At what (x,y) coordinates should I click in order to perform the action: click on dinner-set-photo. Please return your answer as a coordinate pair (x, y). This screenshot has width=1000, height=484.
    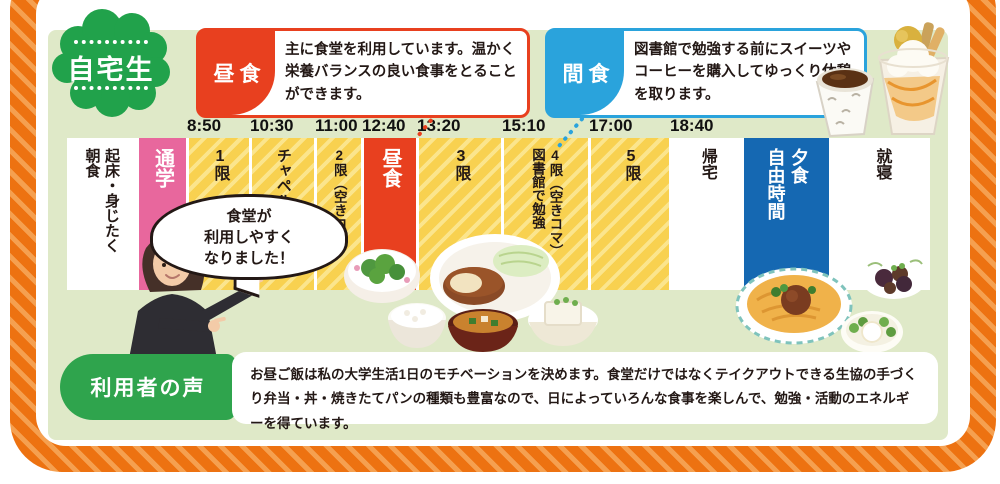
    Looking at the image, I should click on (831, 305).